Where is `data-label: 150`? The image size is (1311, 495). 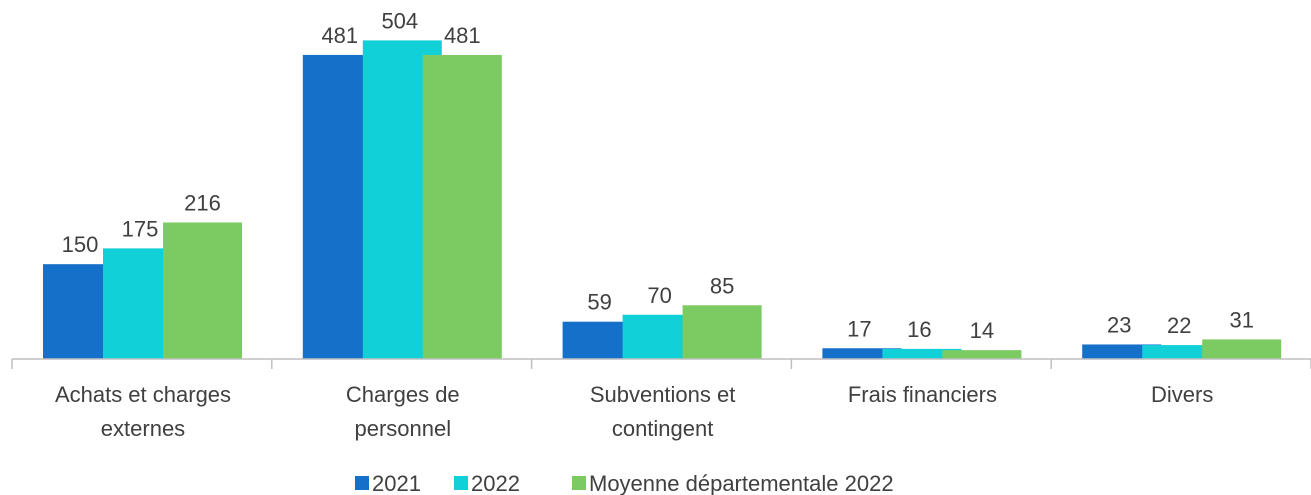 data-label: 150 is located at coordinates (80, 244).